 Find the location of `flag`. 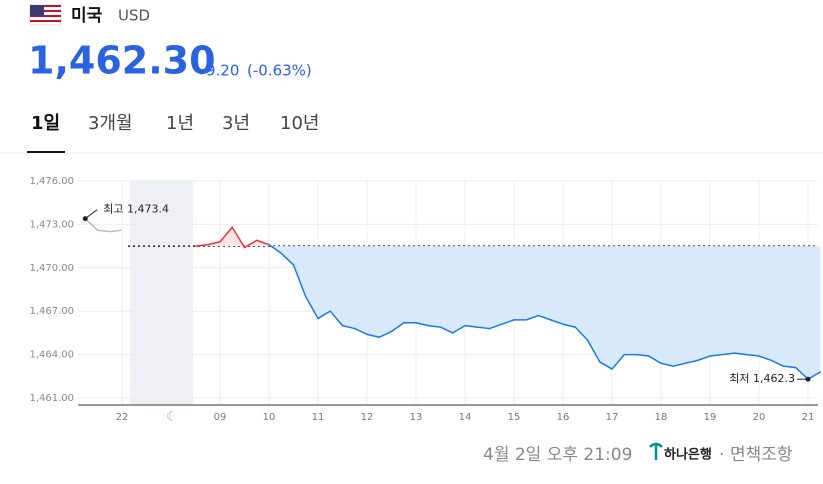

flag is located at coordinates (45, 15).